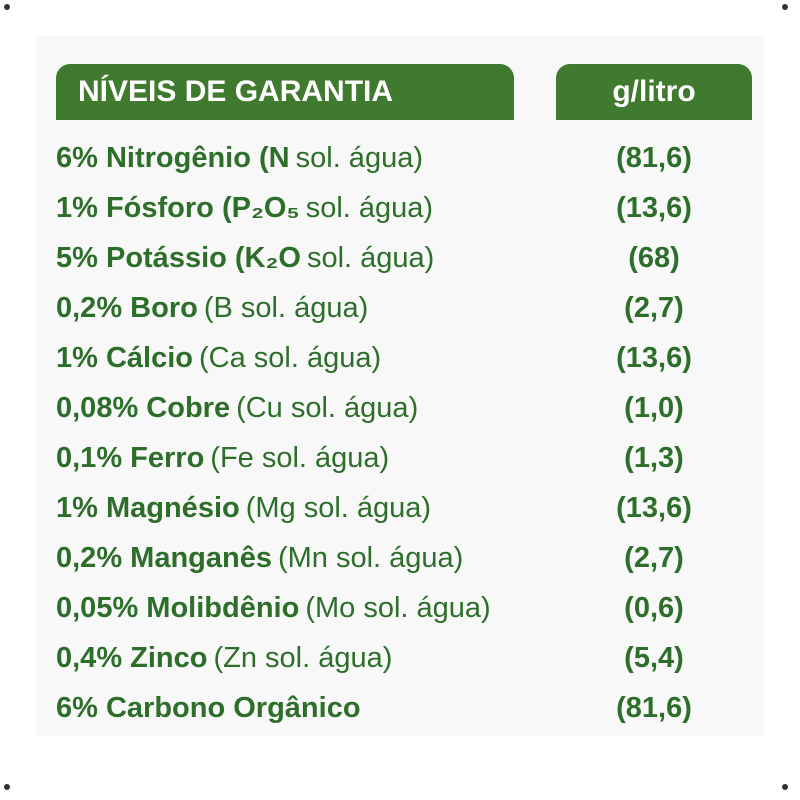  I want to click on nutrient-row-zinc: 0,4% Zinco (Zn sol. água) (5,4), so click(406, 658).